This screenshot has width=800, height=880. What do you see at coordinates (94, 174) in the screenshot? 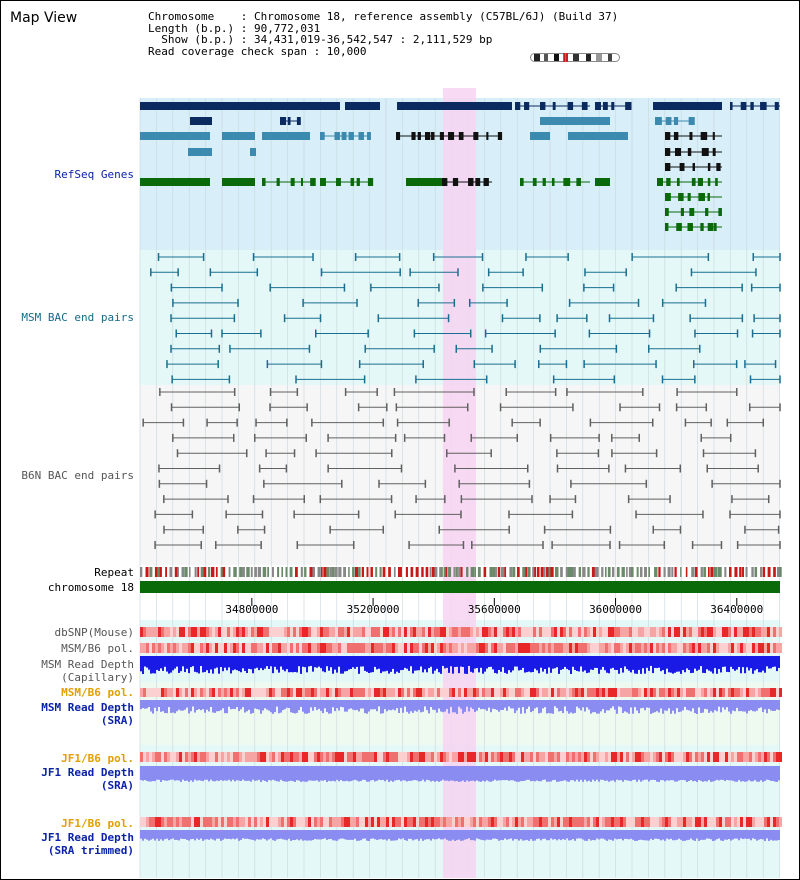
I see `refseq-genes-label: RefSeq Genes` at bounding box center [94, 174].